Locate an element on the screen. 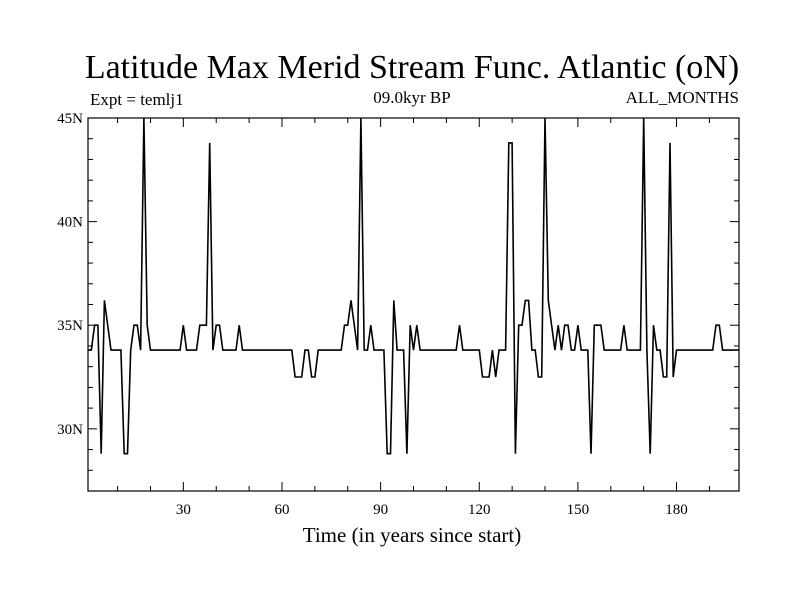  x-tick-label: 30 is located at coordinates (183, 510).